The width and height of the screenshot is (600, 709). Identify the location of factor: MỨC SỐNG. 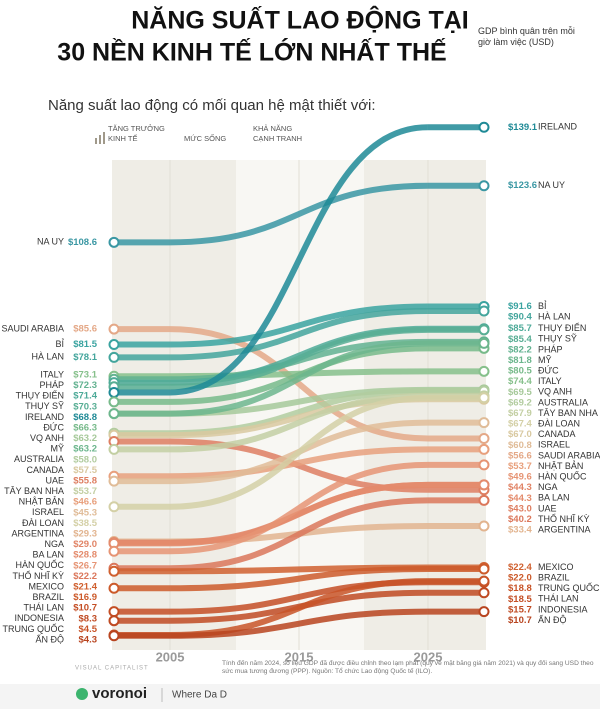
(205, 138).